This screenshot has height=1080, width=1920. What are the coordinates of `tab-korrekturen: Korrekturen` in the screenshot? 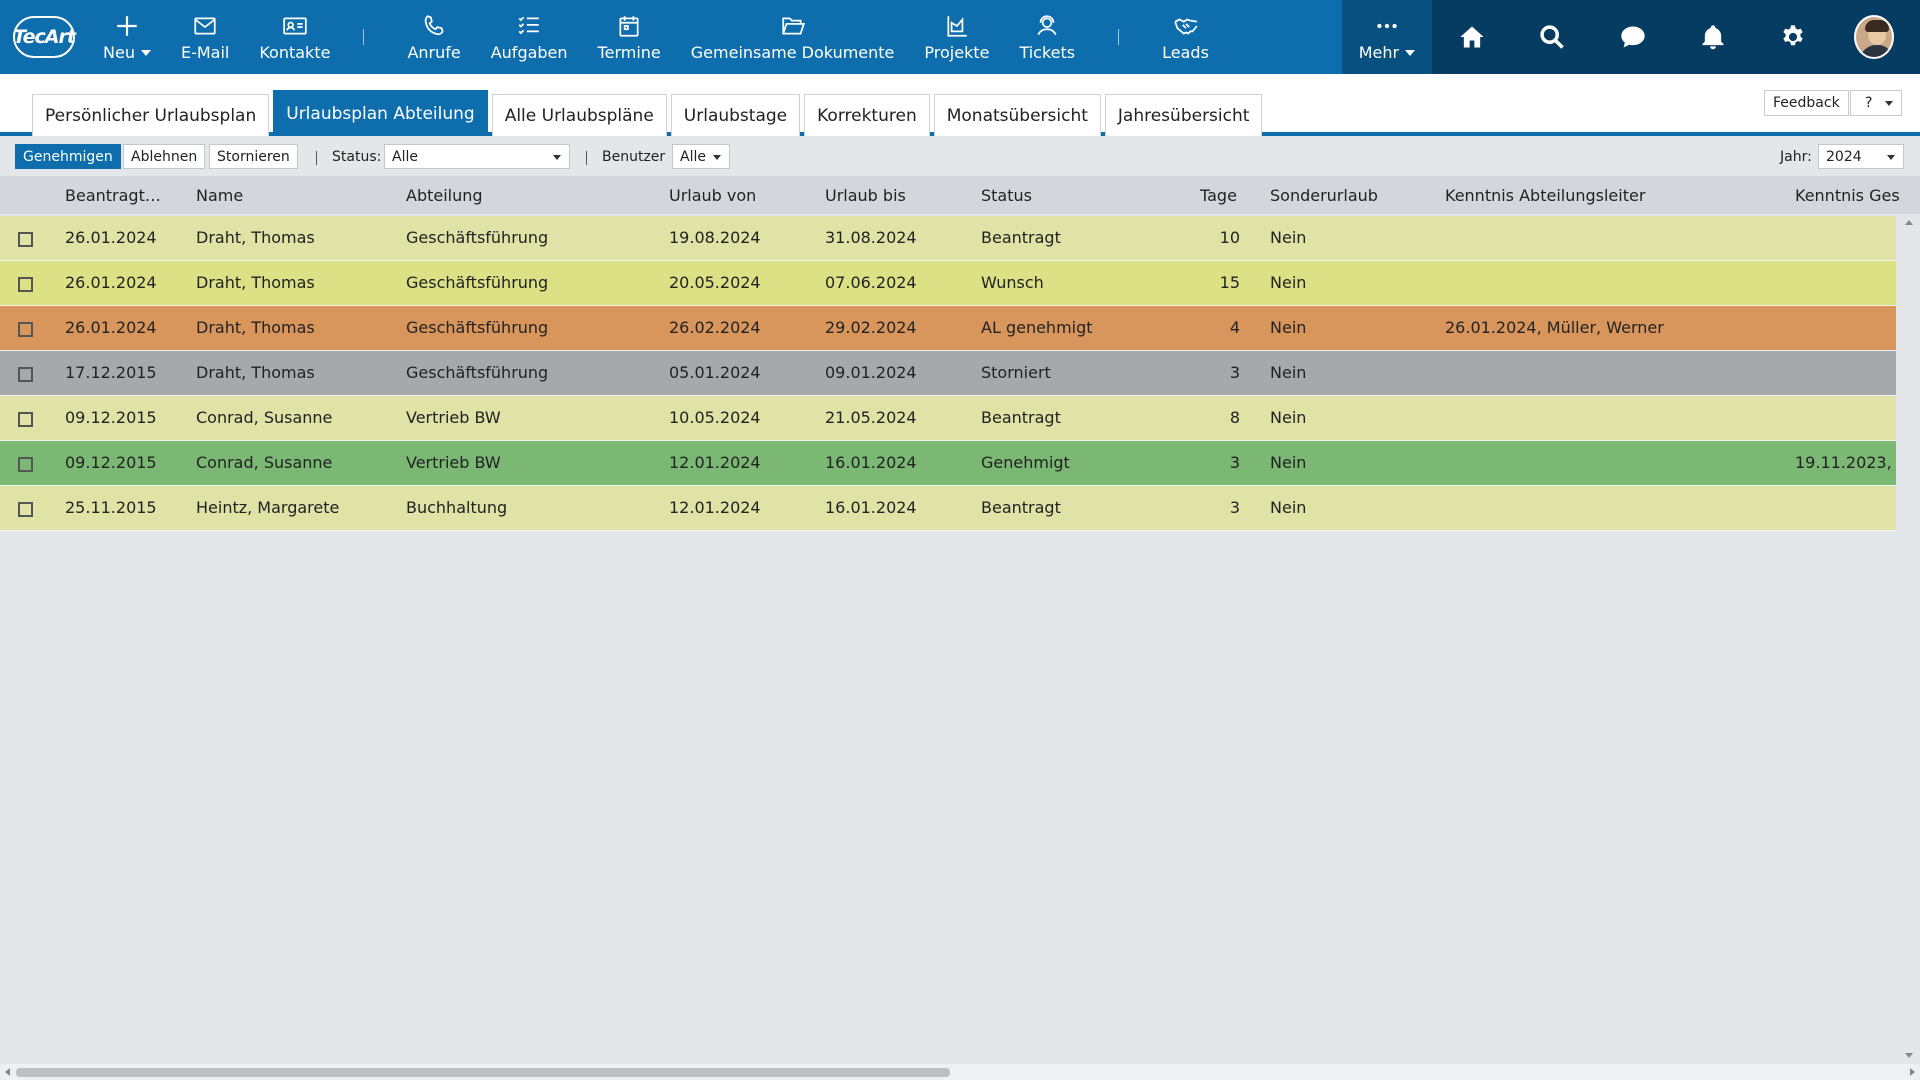 It's located at (867, 115).